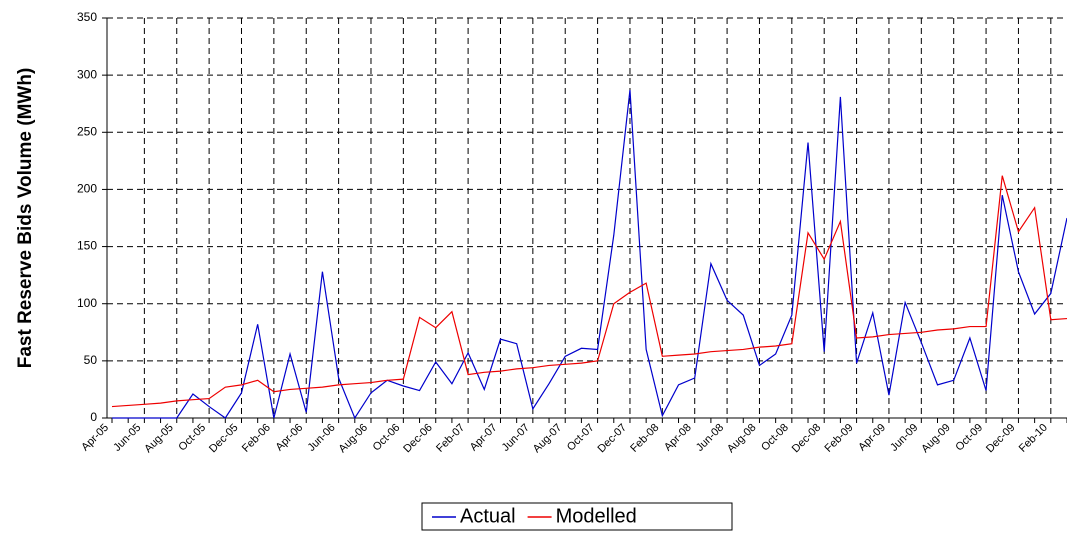 The width and height of the screenshot is (1067, 536). I want to click on y-tick-label: 100, so click(87, 303).